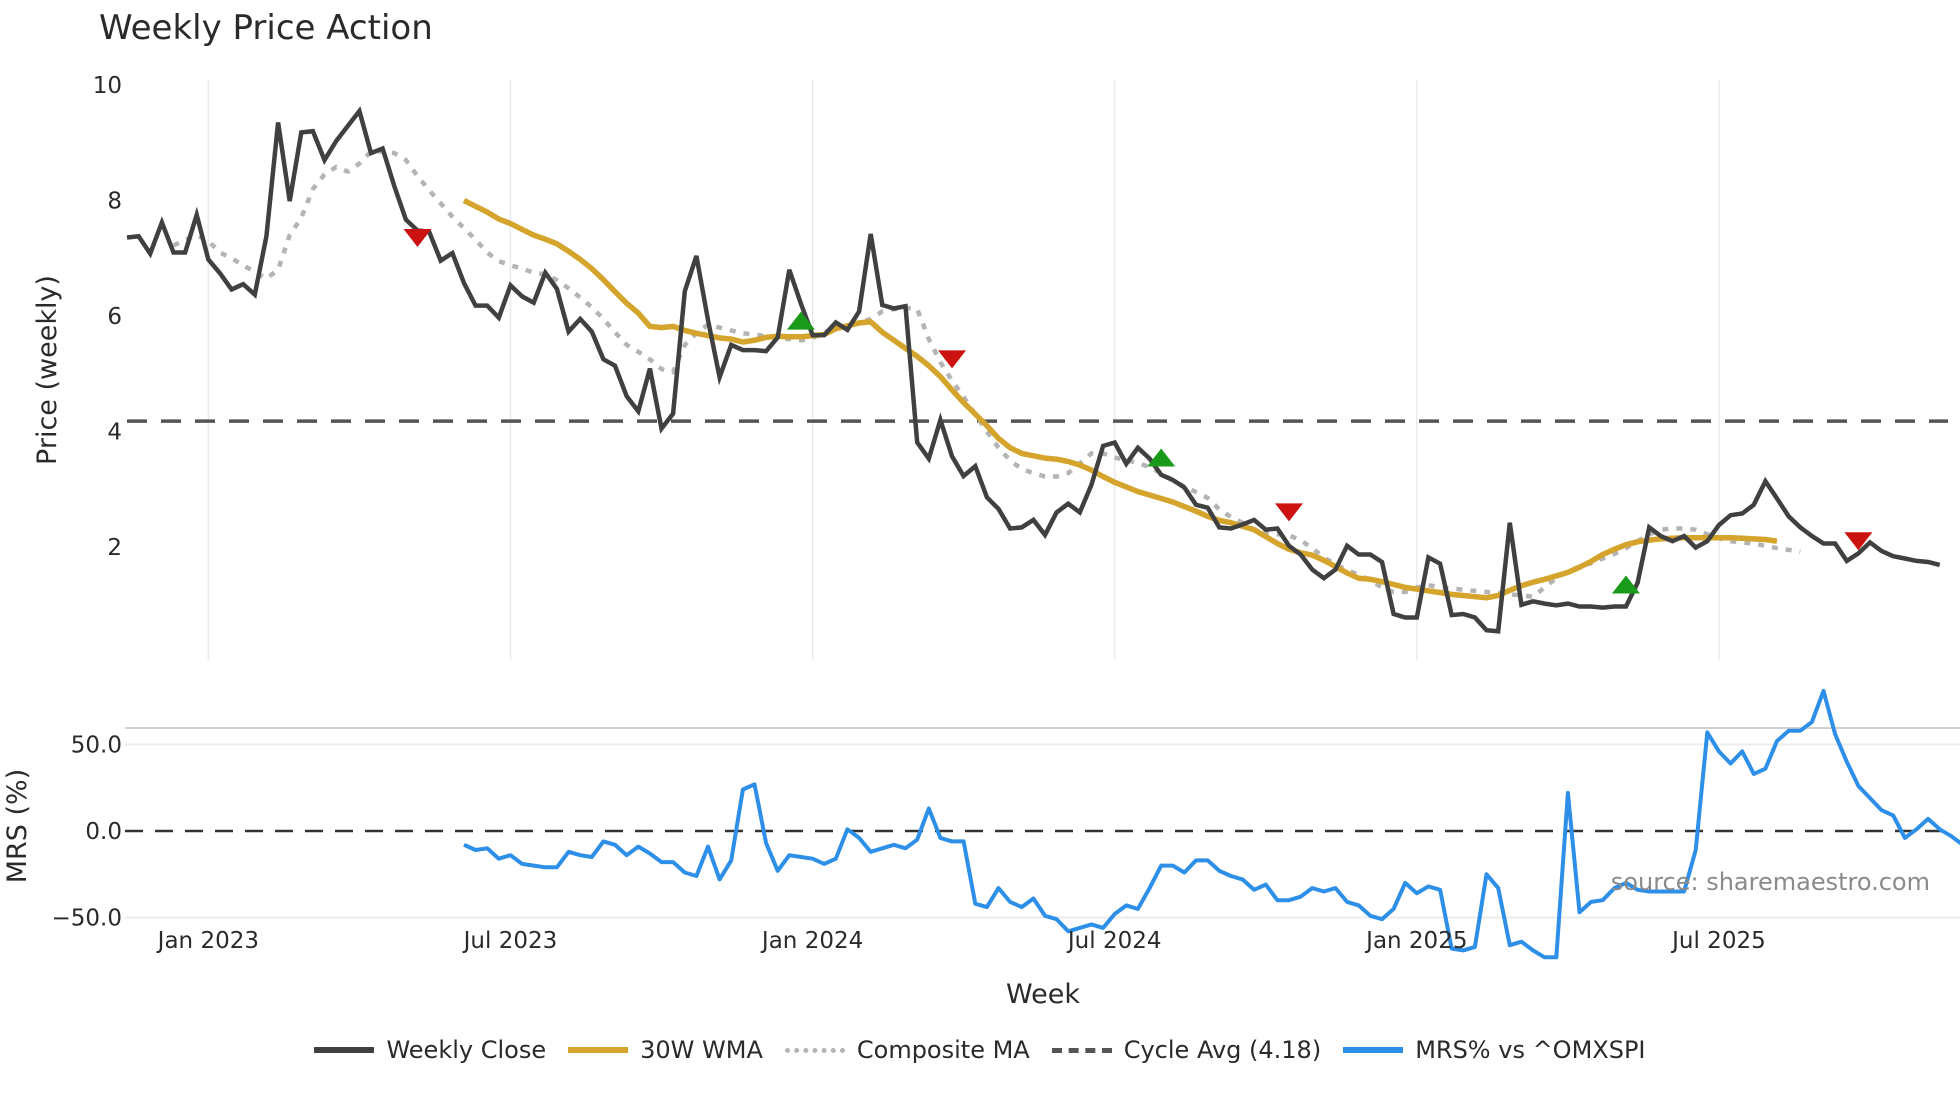 The width and height of the screenshot is (1960, 1102). Describe the element at coordinates (811, 941) in the screenshot. I see `x-tick-label: Jan 2024` at that location.